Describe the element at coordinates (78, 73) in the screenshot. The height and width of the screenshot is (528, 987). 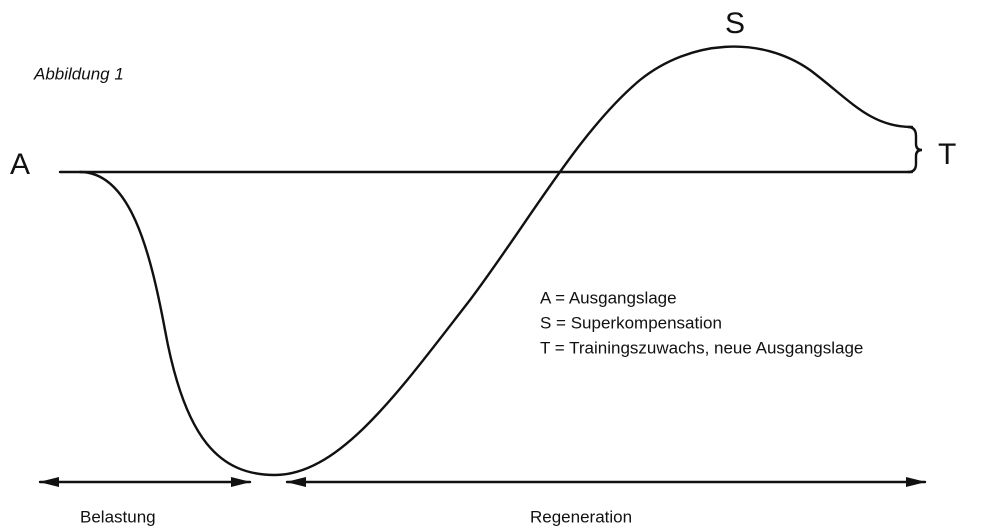
I see `caption: Abbildung 1` at that location.